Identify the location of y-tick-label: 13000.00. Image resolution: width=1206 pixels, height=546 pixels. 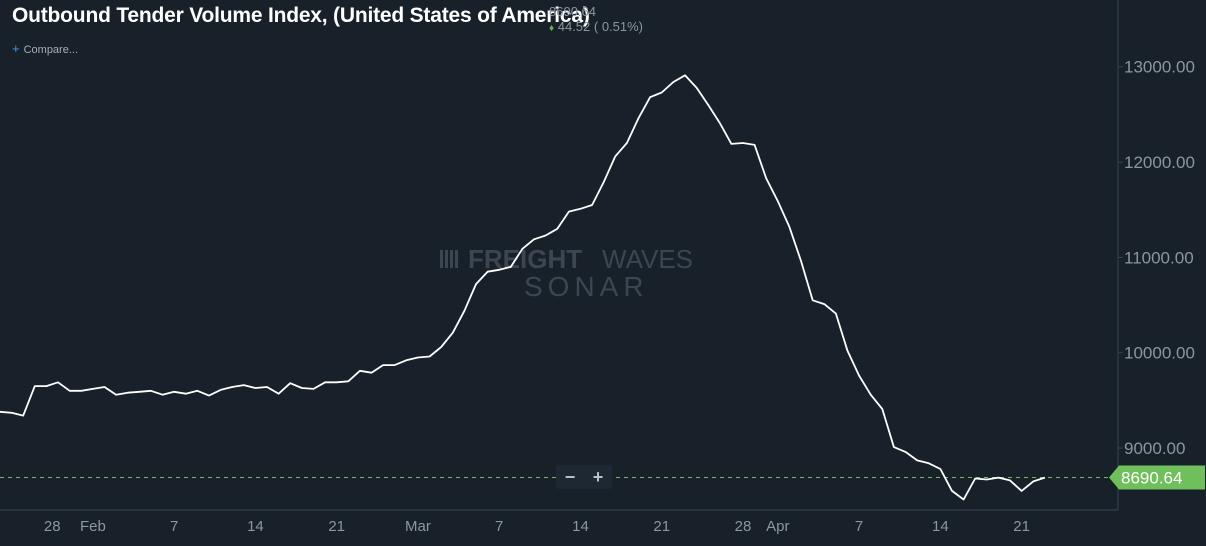
(1159, 67).